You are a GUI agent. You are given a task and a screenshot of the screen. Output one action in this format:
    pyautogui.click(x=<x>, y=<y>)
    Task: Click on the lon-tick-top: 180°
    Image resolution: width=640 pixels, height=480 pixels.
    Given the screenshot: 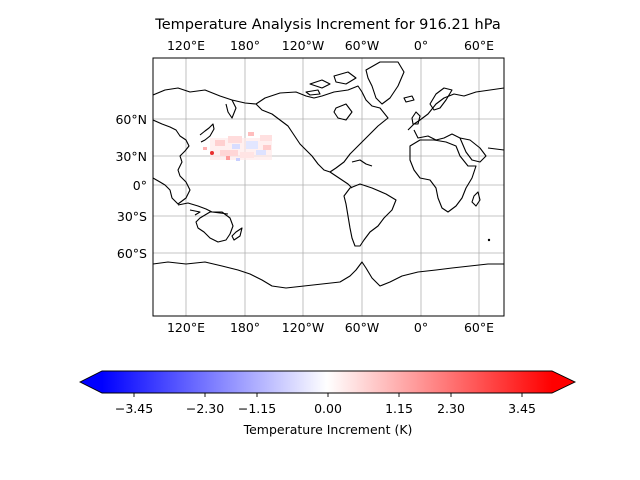 What is the action you would take?
    pyautogui.click(x=245, y=45)
    